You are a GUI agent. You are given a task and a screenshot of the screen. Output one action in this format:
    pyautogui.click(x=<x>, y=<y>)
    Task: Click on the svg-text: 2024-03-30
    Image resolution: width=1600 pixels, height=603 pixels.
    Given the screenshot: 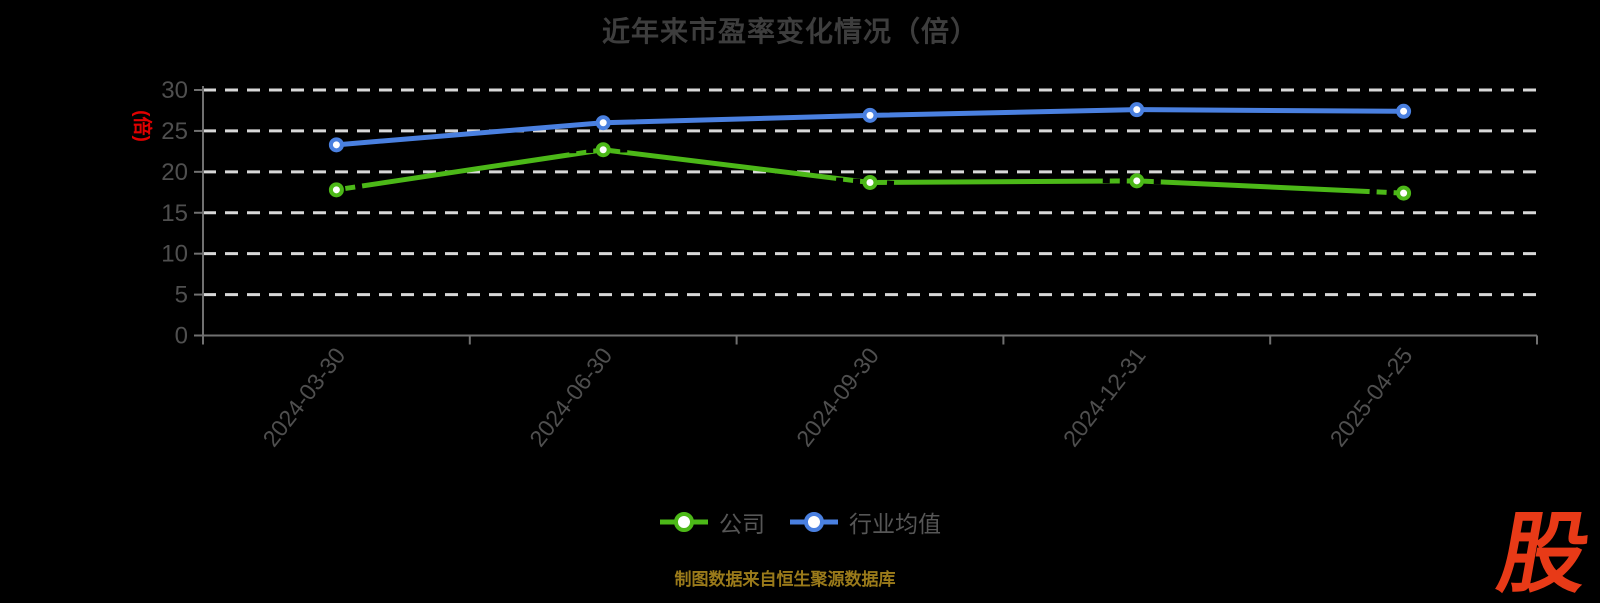 What is the action you would take?
    pyautogui.click(x=303, y=397)
    